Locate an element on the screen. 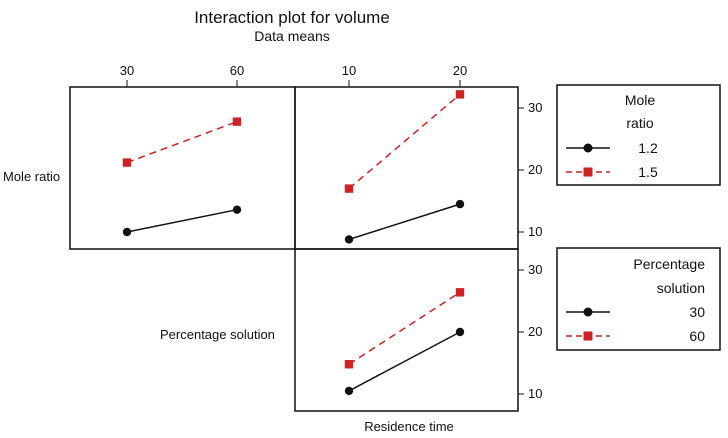 This screenshot has width=728, height=438. data-point-moleratio-by-percentage-1.2-60 is located at coordinates (237, 209).